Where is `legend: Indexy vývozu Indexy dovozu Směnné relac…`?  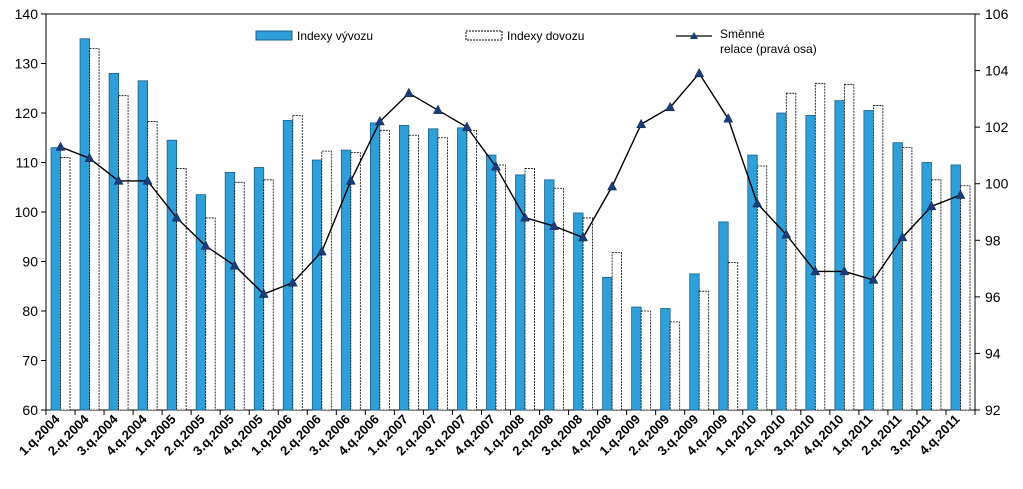 legend: Indexy vývozu Indexy dovozu Směnné relac… is located at coordinates (536, 41).